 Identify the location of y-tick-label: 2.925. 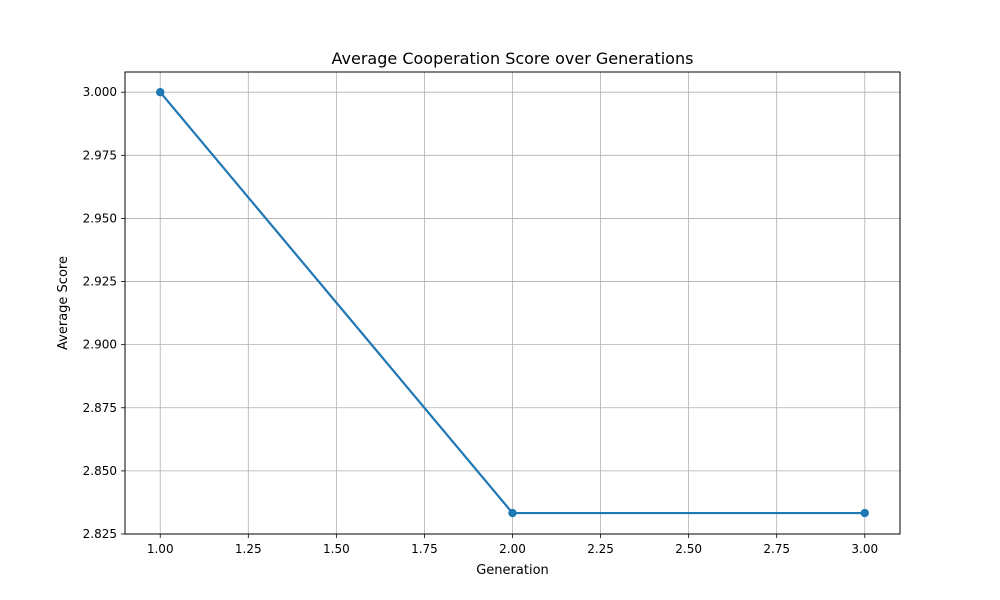
(100, 282).